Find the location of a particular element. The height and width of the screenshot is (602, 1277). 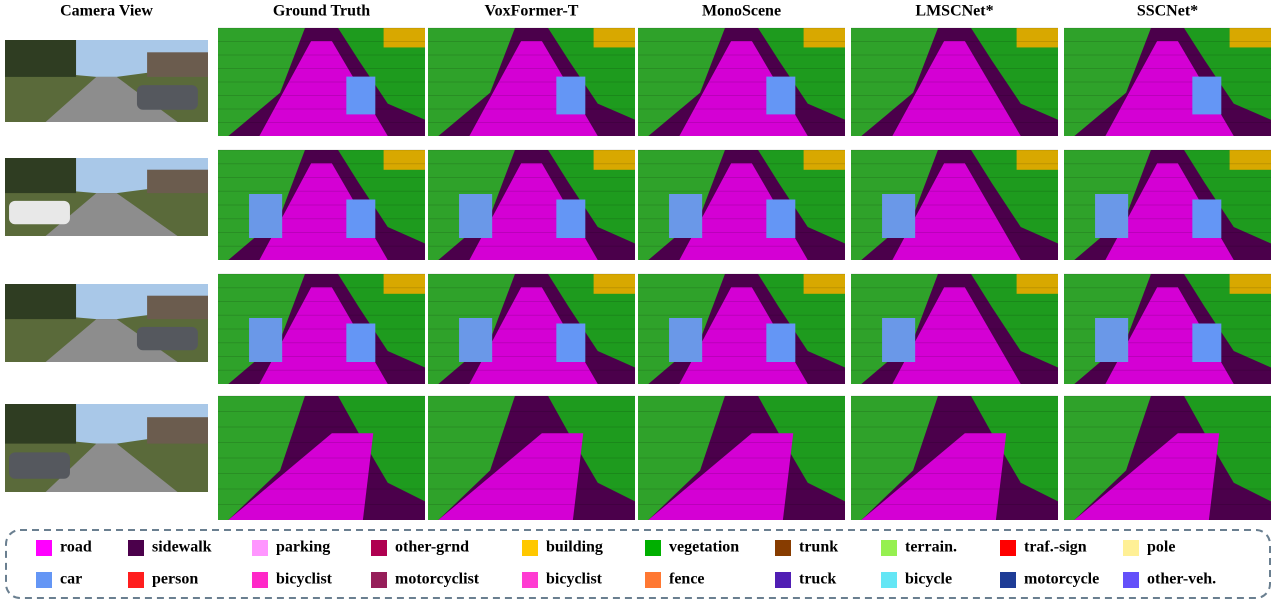

camera-image is located at coordinates (106, 81).